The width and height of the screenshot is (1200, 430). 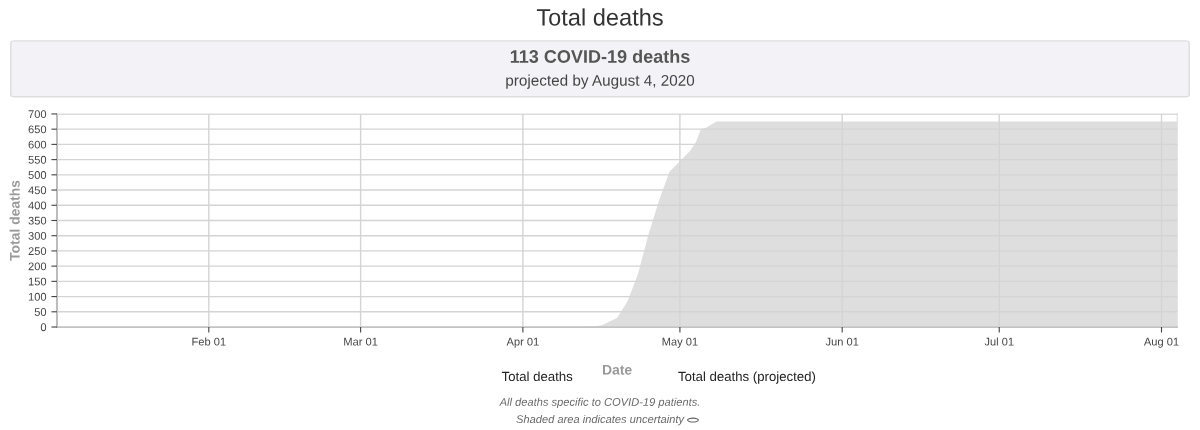 What do you see at coordinates (1161, 342) in the screenshot?
I see `x-tick-label: Aug 01` at bounding box center [1161, 342].